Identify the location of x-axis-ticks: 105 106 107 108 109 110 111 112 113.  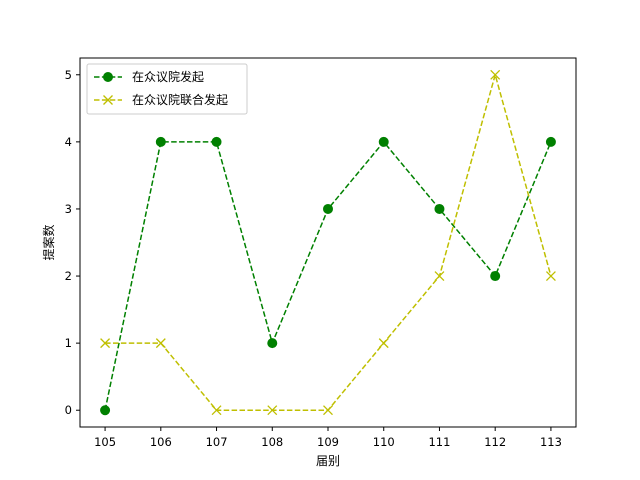
(328, 438).